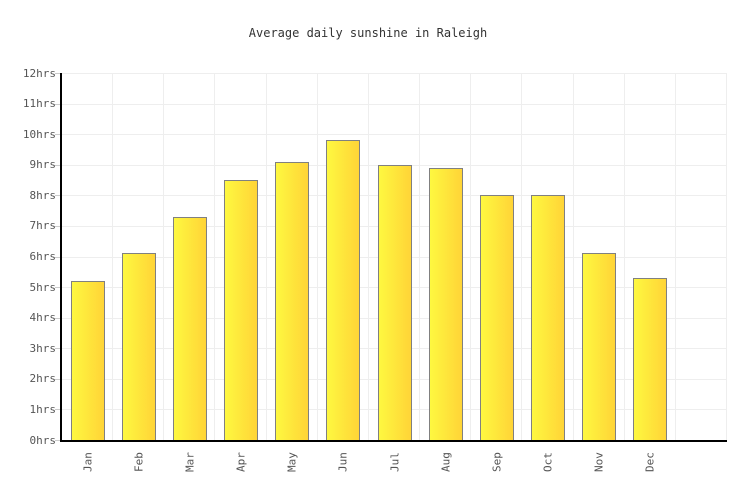 Image resolution: width=736 pixels, height=500 pixels. What do you see at coordinates (292, 462) in the screenshot?
I see `x-axis-month-label: May` at bounding box center [292, 462].